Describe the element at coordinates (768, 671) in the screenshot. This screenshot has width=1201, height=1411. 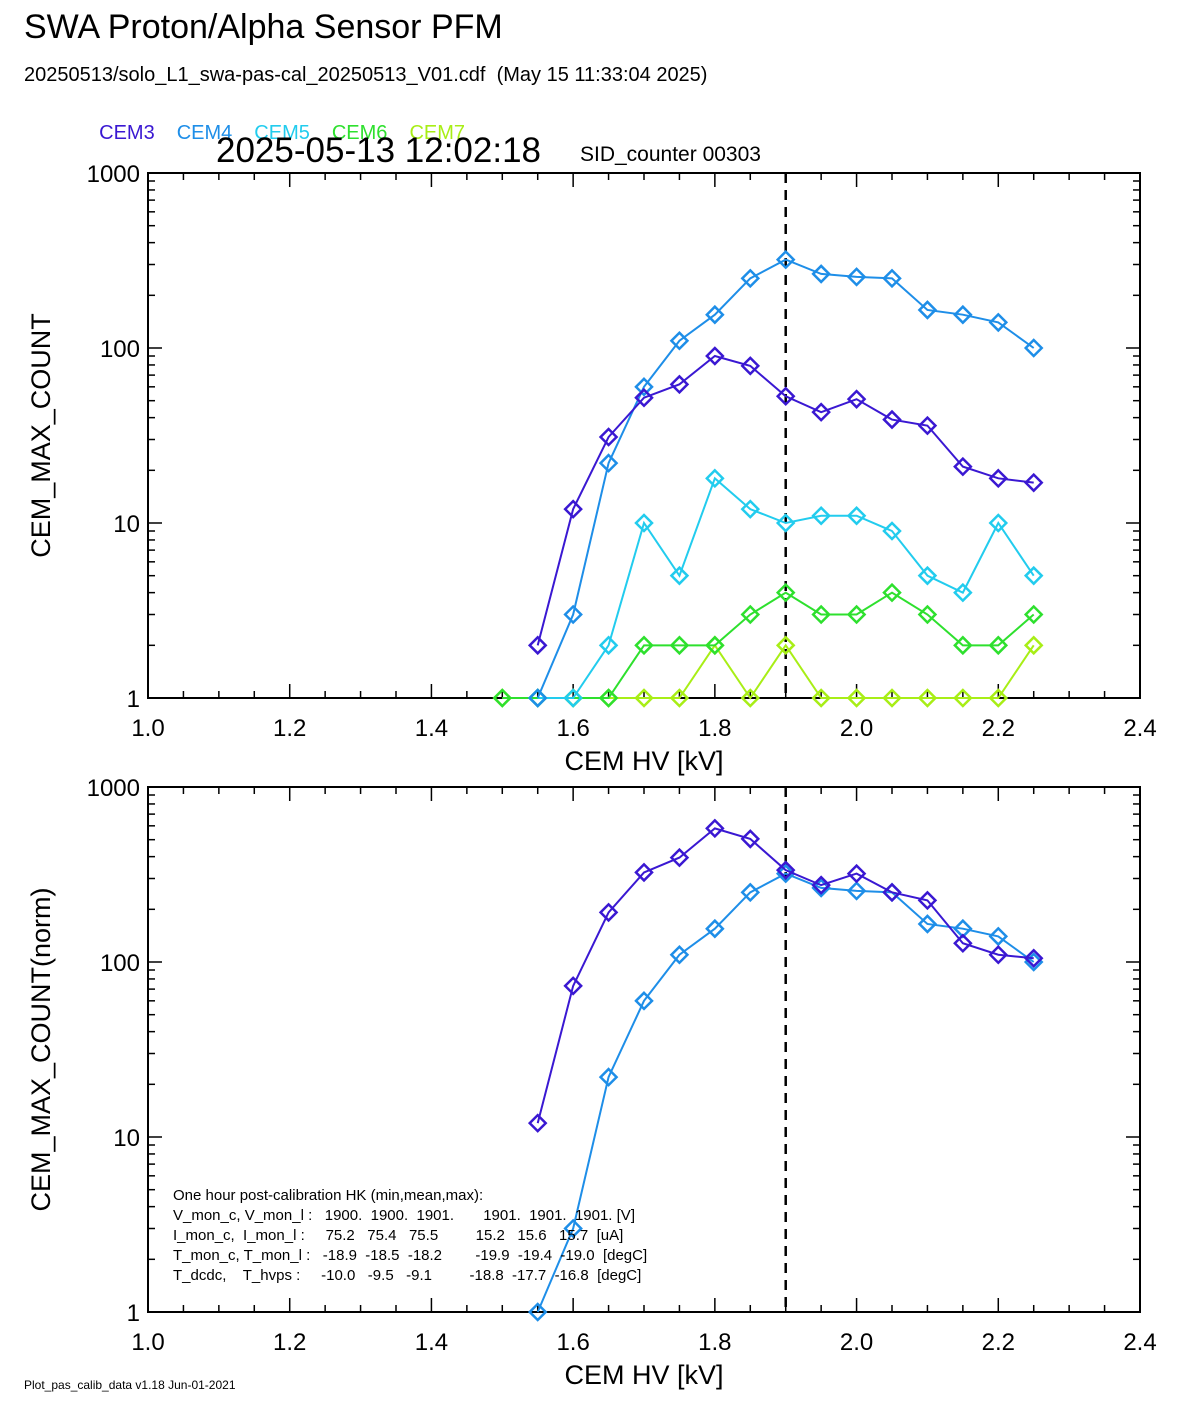
I see `series-line-cem7` at that location.